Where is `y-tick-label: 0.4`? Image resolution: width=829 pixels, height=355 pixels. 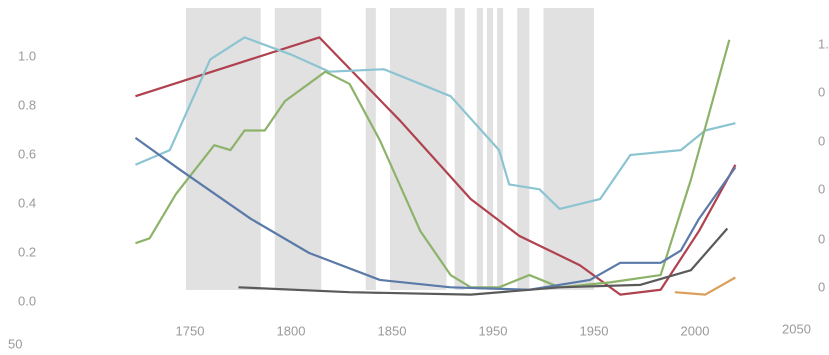 y-tick-label: 0.4 is located at coordinates (27, 202).